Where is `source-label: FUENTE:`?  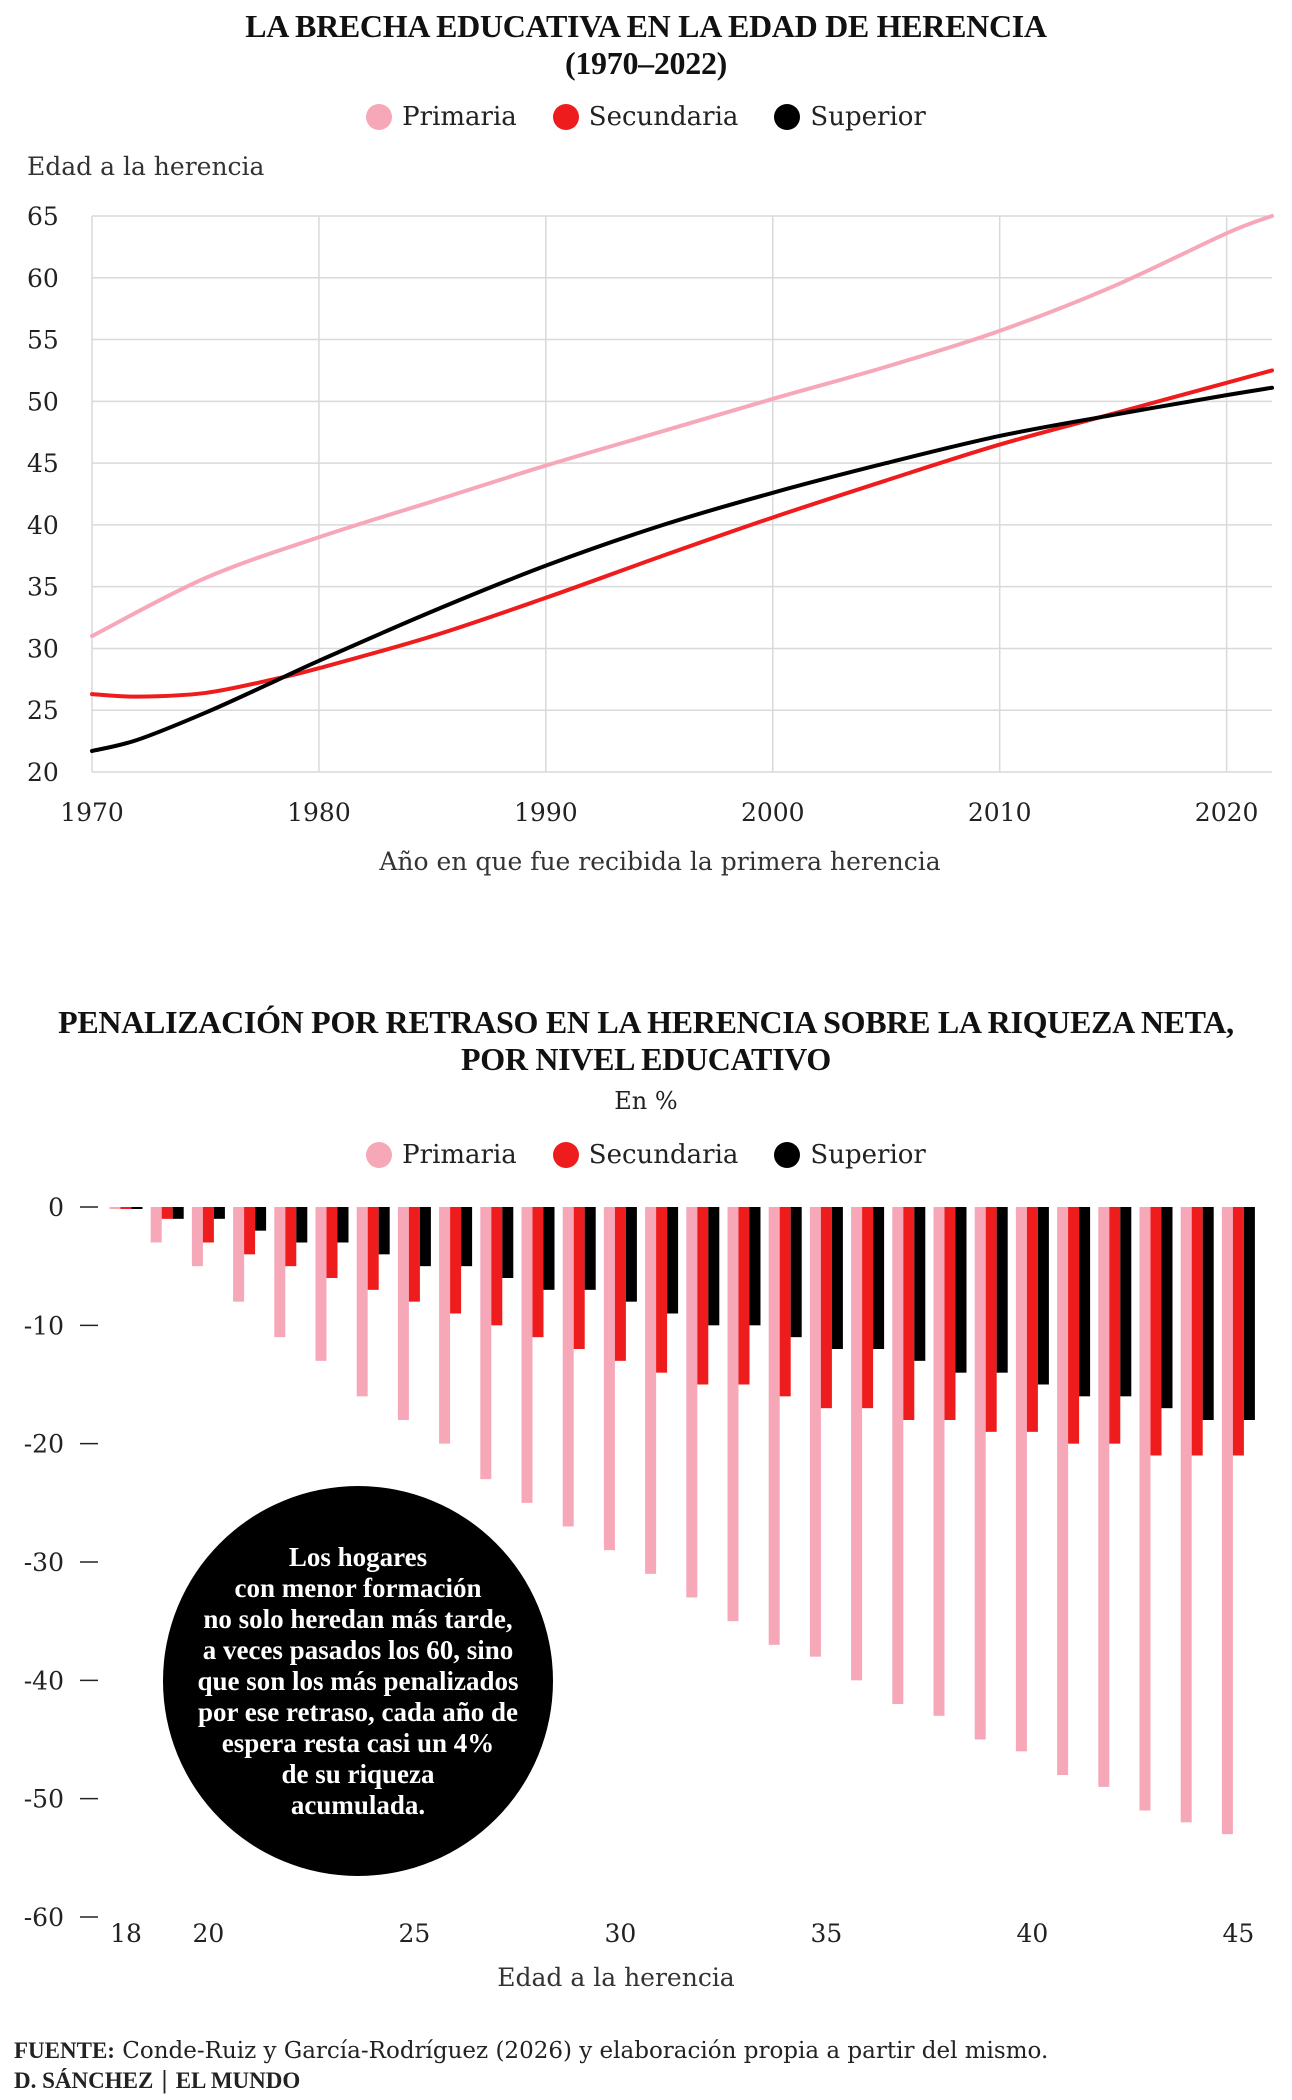 source-label: FUENTE: is located at coordinates (64, 2050).